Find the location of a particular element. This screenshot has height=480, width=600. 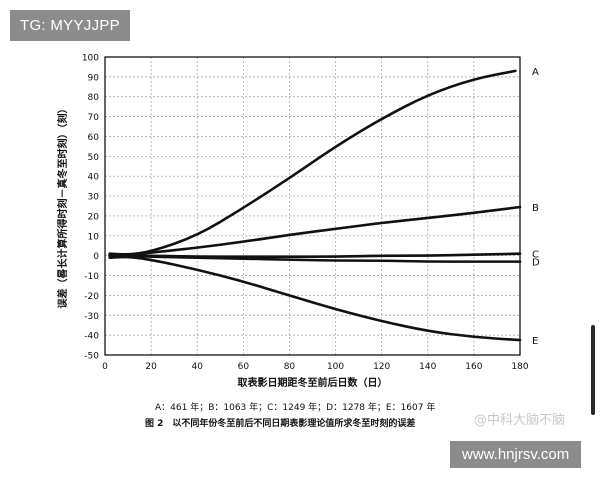

x-tick-label: 100 is located at coordinates (335, 367).